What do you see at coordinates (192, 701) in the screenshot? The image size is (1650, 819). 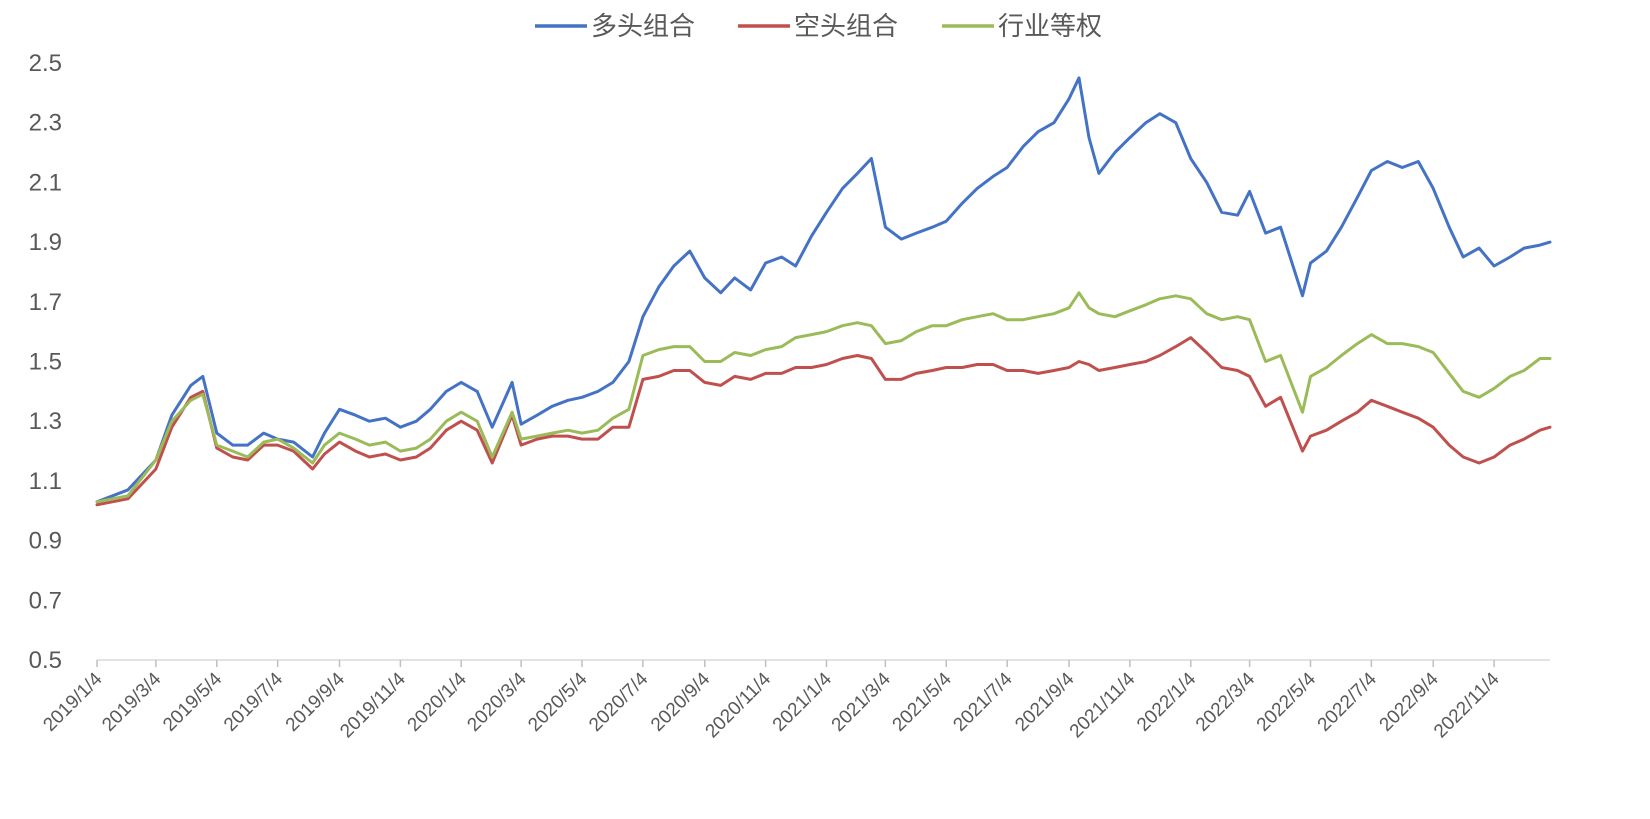 I see `x-tick-label: 2019/5/4` at bounding box center [192, 701].